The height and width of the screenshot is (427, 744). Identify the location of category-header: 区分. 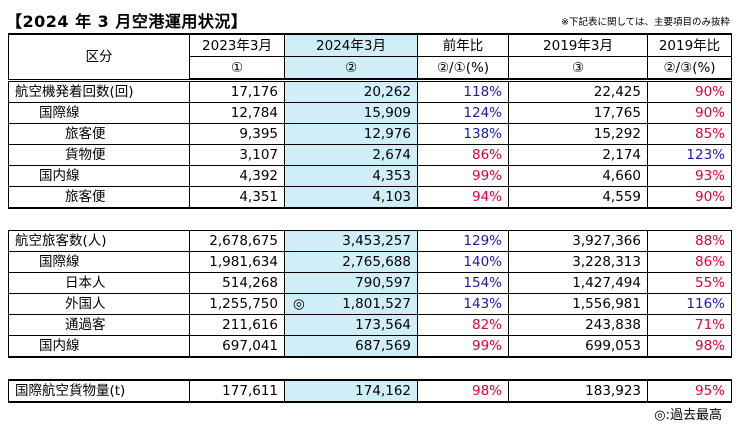
(99, 56).